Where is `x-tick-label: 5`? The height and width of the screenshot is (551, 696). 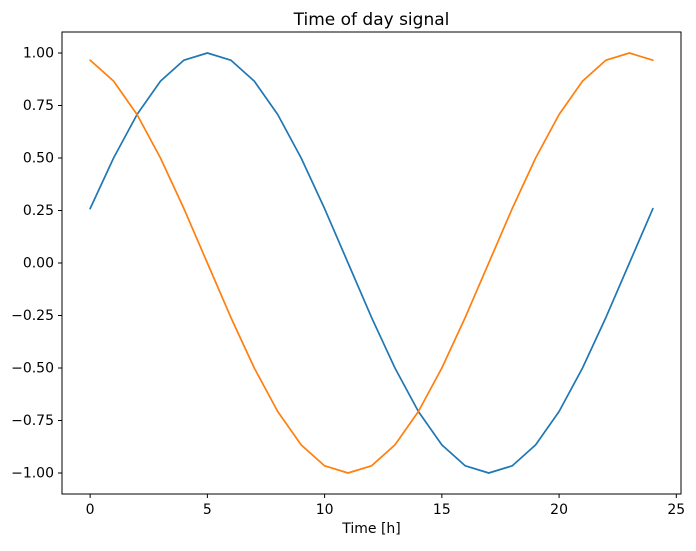
x-tick-label: 5 is located at coordinates (207, 510).